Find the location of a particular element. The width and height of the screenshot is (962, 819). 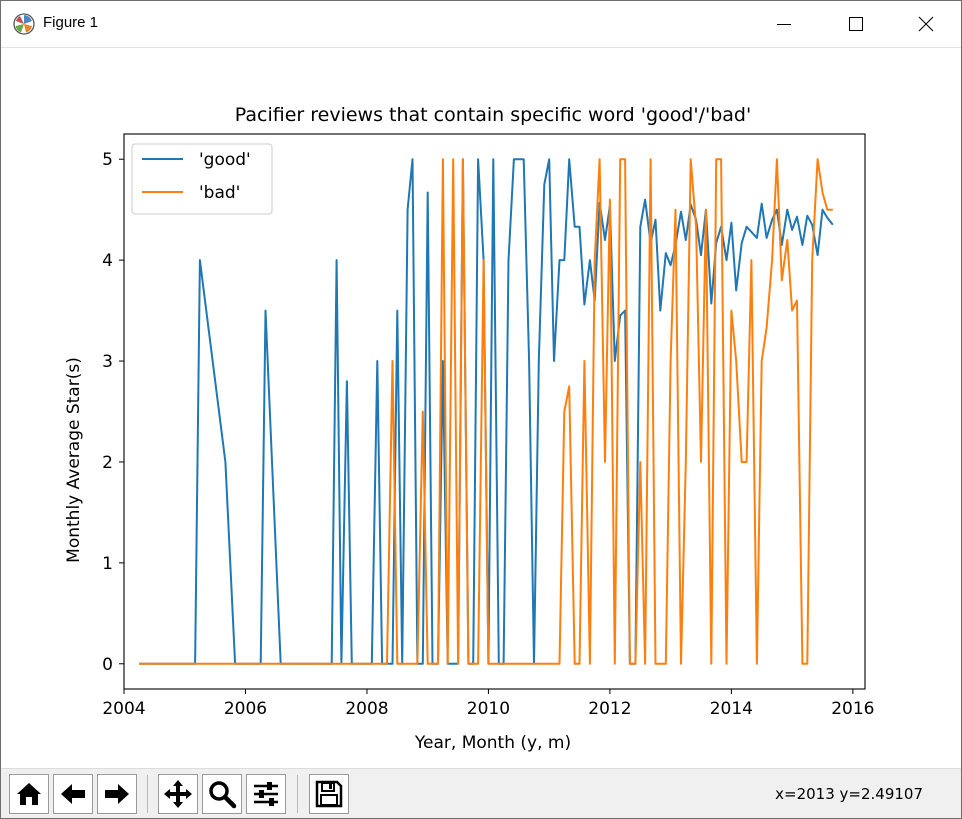

legend: 'good' 'bad' is located at coordinates (202, 179).